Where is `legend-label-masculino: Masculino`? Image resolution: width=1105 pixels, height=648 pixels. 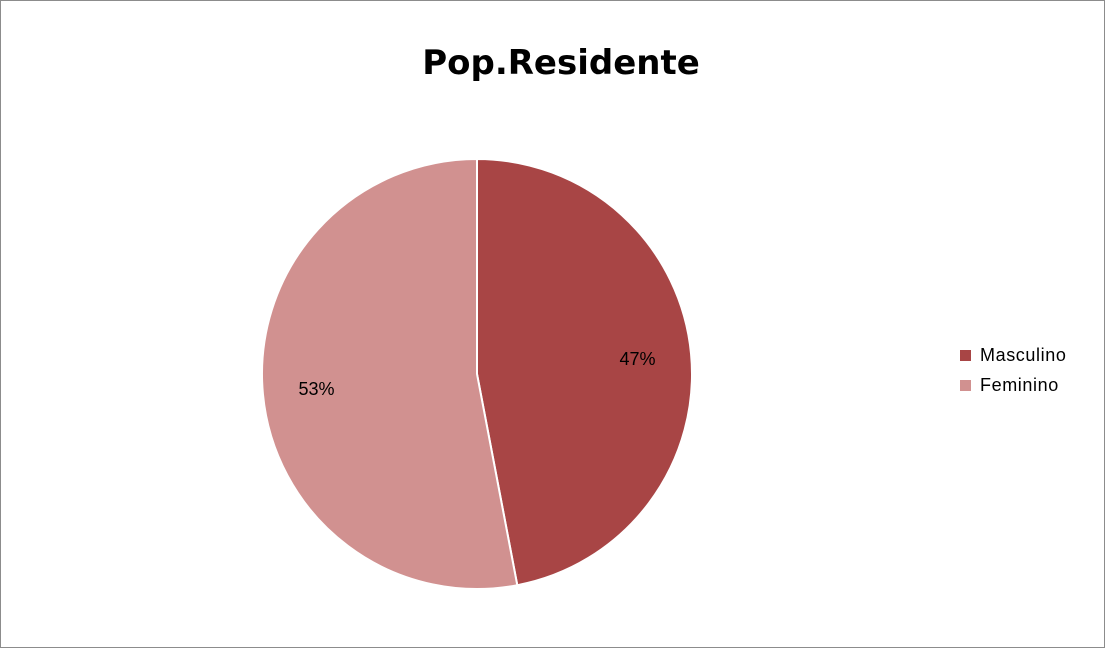 legend-label-masculino: Masculino is located at coordinates (1023, 354).